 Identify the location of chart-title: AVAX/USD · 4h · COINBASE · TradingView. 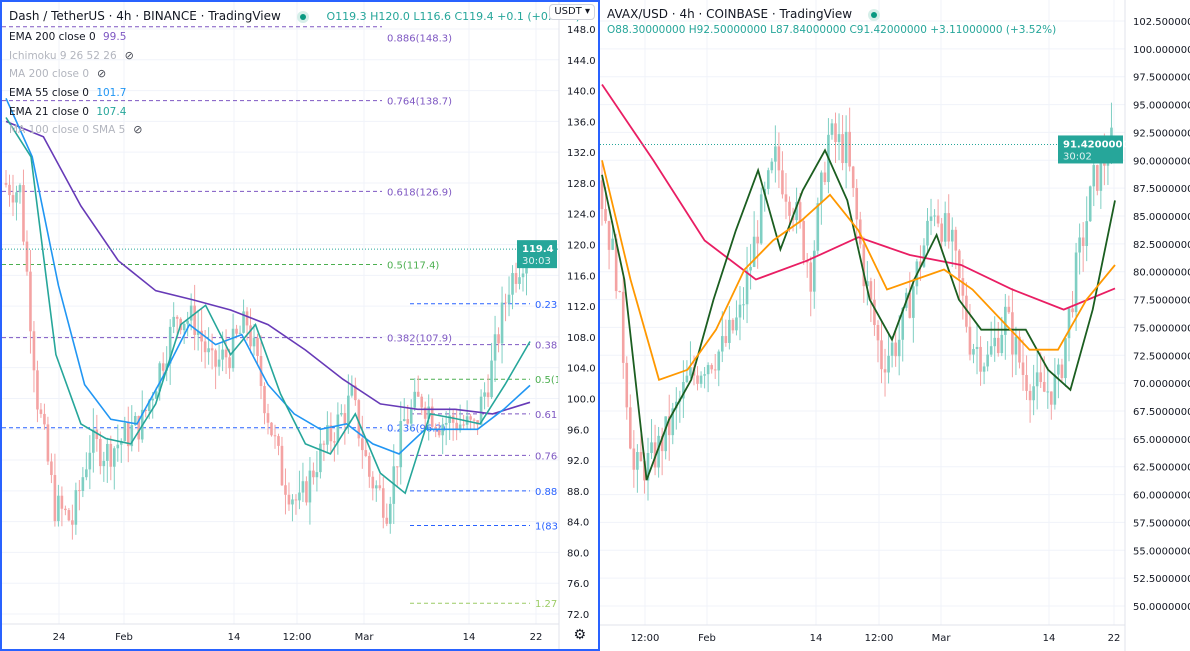
(730, 14).